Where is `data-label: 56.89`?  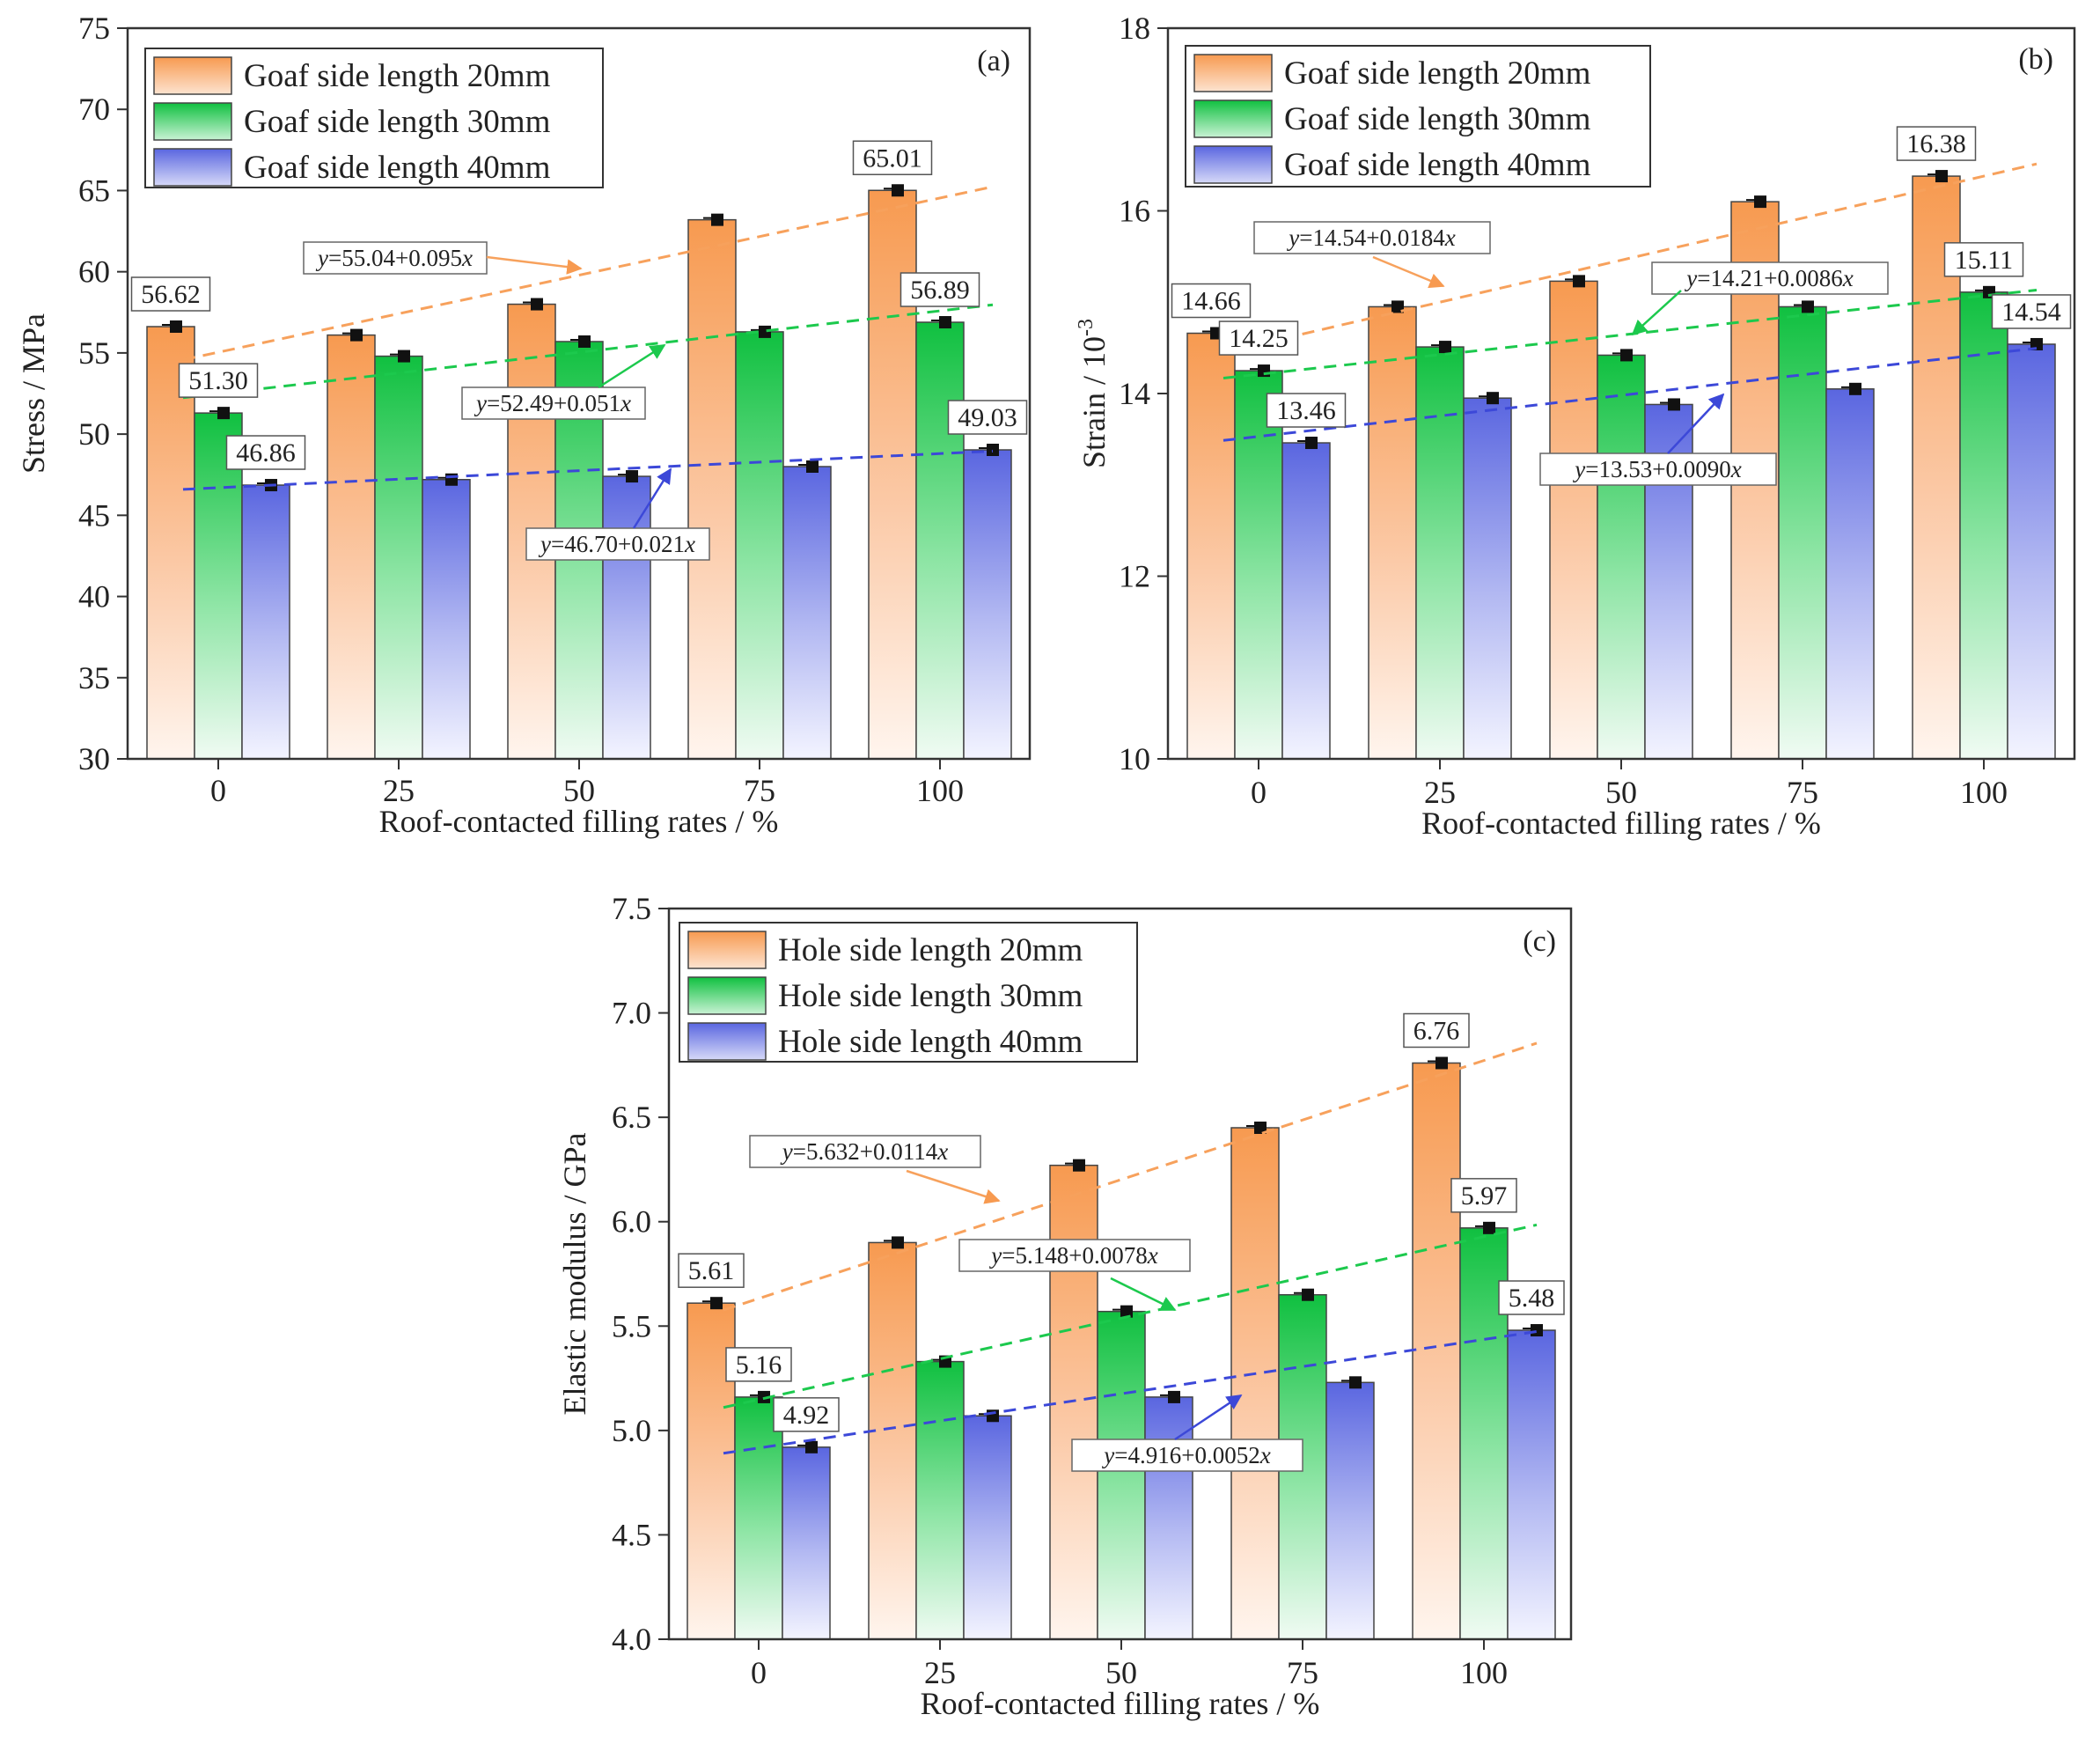 data-label: 56.89 is located at coordinates (940, 290).